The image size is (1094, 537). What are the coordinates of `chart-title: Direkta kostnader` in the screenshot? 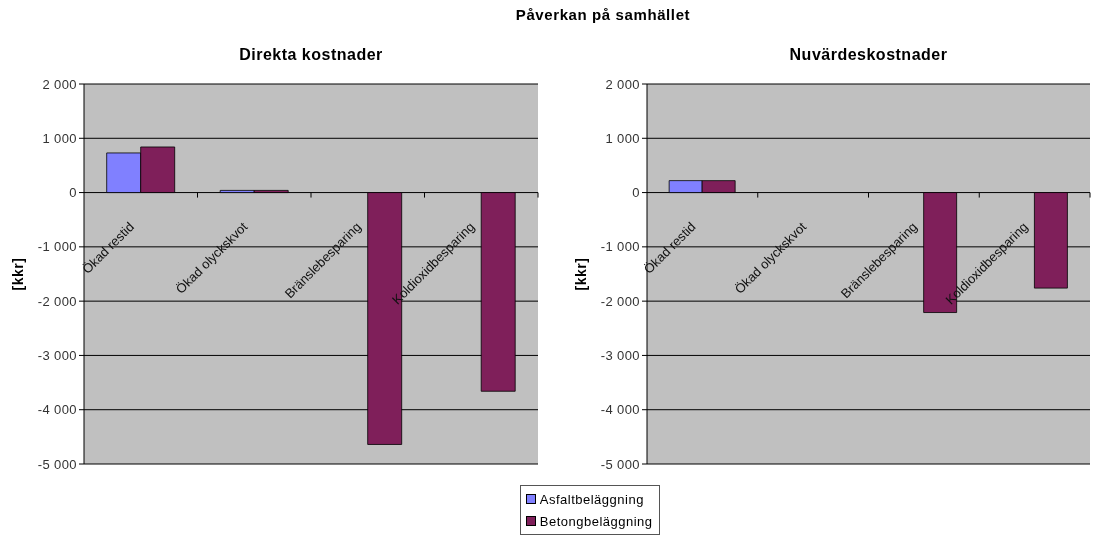 It's located at (311, 55).